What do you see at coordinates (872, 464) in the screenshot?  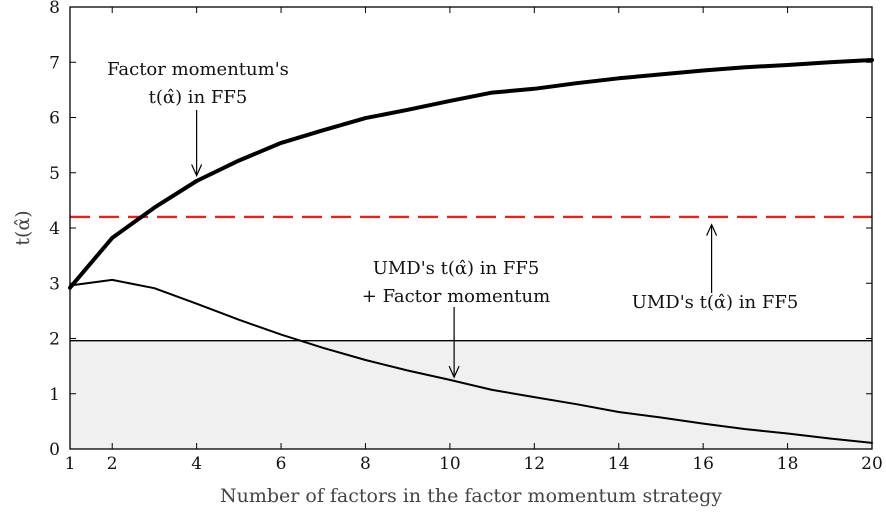 I see `x-tick-label: 20` at bounding box center [872, 464].